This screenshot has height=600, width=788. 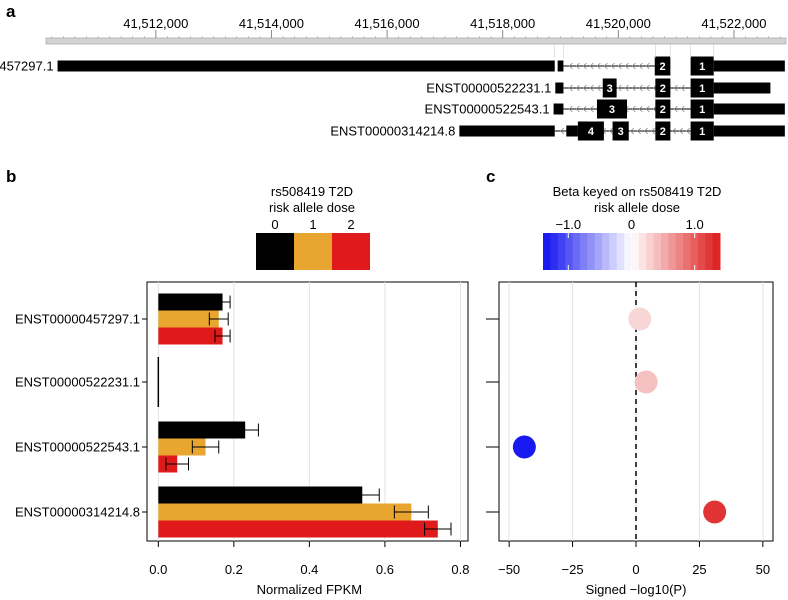 What do you see at coordinates (635, 569) in the screenshot?
I see `x-tick-label: 0` at bounding box center [635, 569].